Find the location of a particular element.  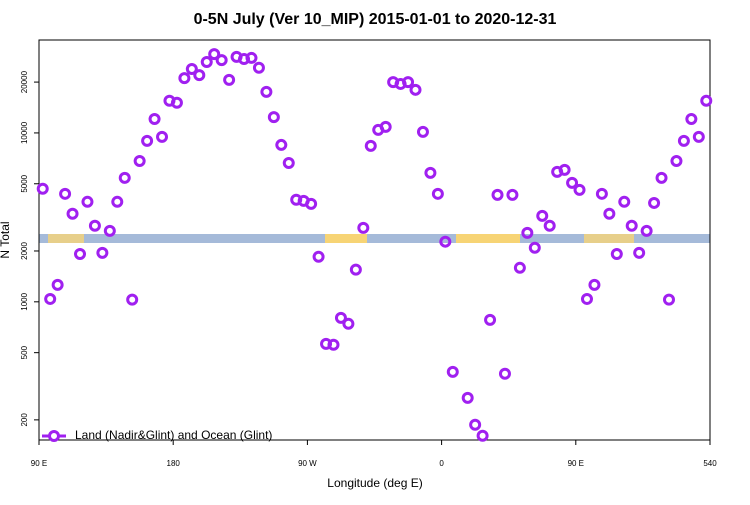

ocean-band is located at coordinates (374, 238).